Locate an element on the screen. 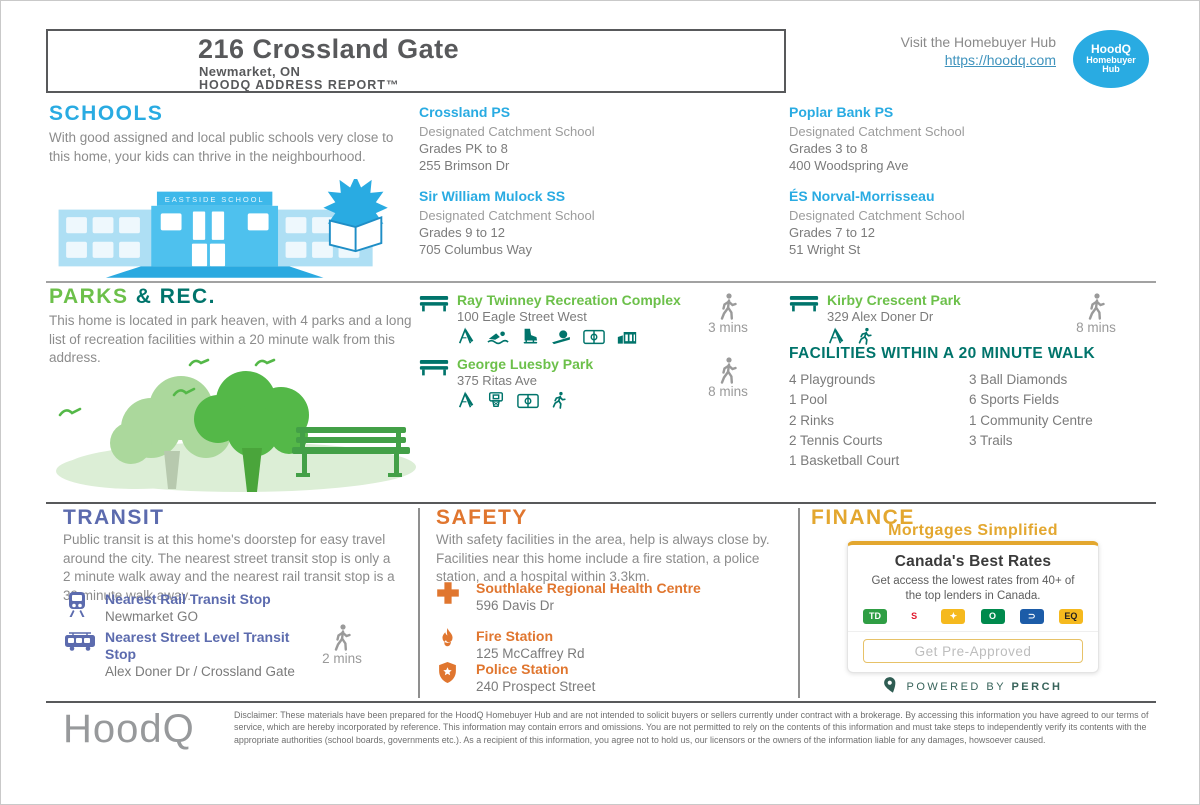 The width and height of the screenshot is (1200, 805). parks-title-green: PARKS is located at coordinates (92, 296).